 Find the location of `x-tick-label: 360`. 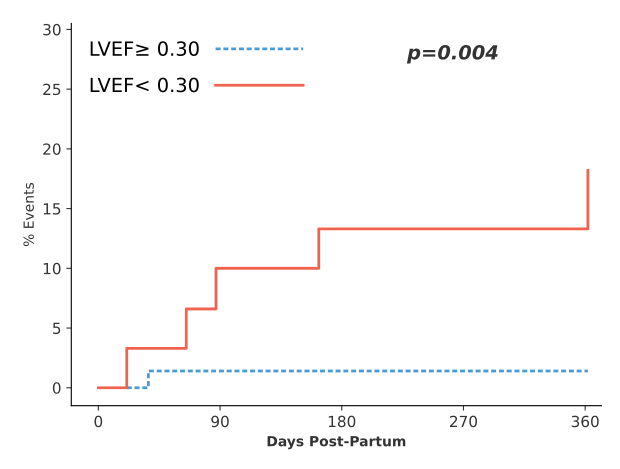

x-tick-label: 360 is located at coordinates (585, 422).